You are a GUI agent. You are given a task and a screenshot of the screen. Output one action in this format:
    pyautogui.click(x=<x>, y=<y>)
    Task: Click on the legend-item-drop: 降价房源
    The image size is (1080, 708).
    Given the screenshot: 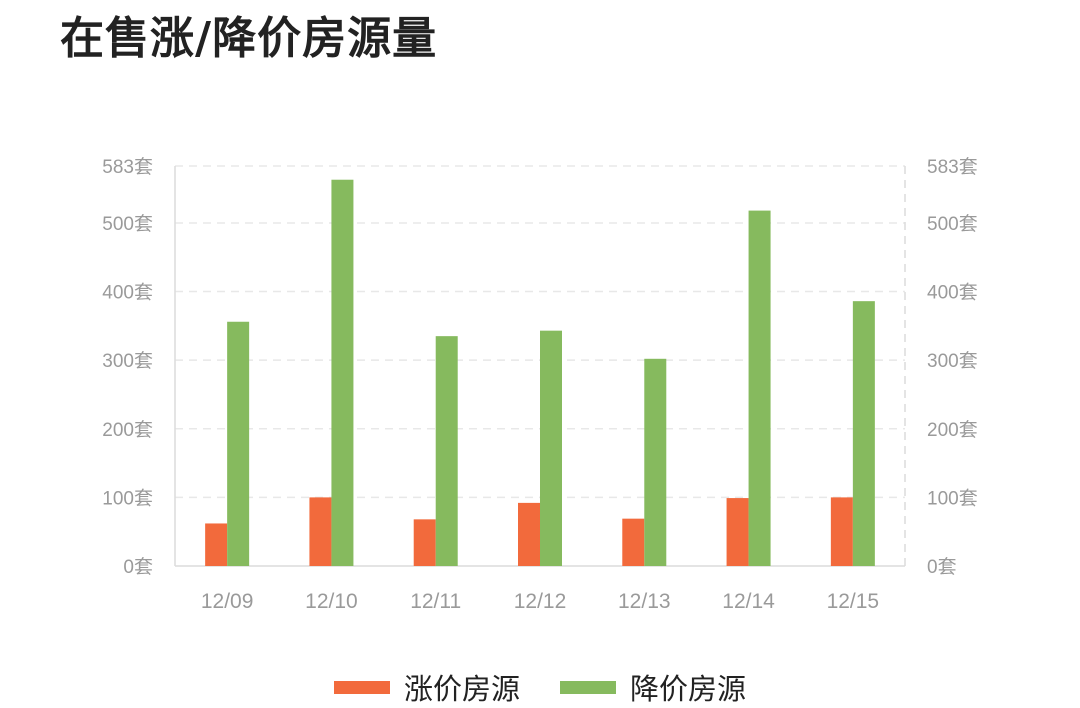 What is the action you would take?
    pyautogui.click(x=653, y=687)
    